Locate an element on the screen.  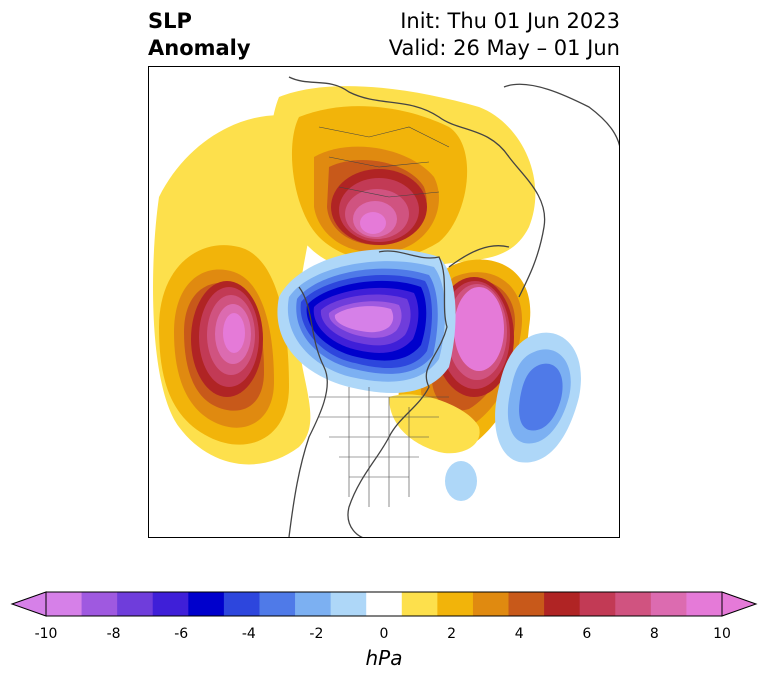
colorbar-tick-label: 6 is located at coordinates (587, 634).